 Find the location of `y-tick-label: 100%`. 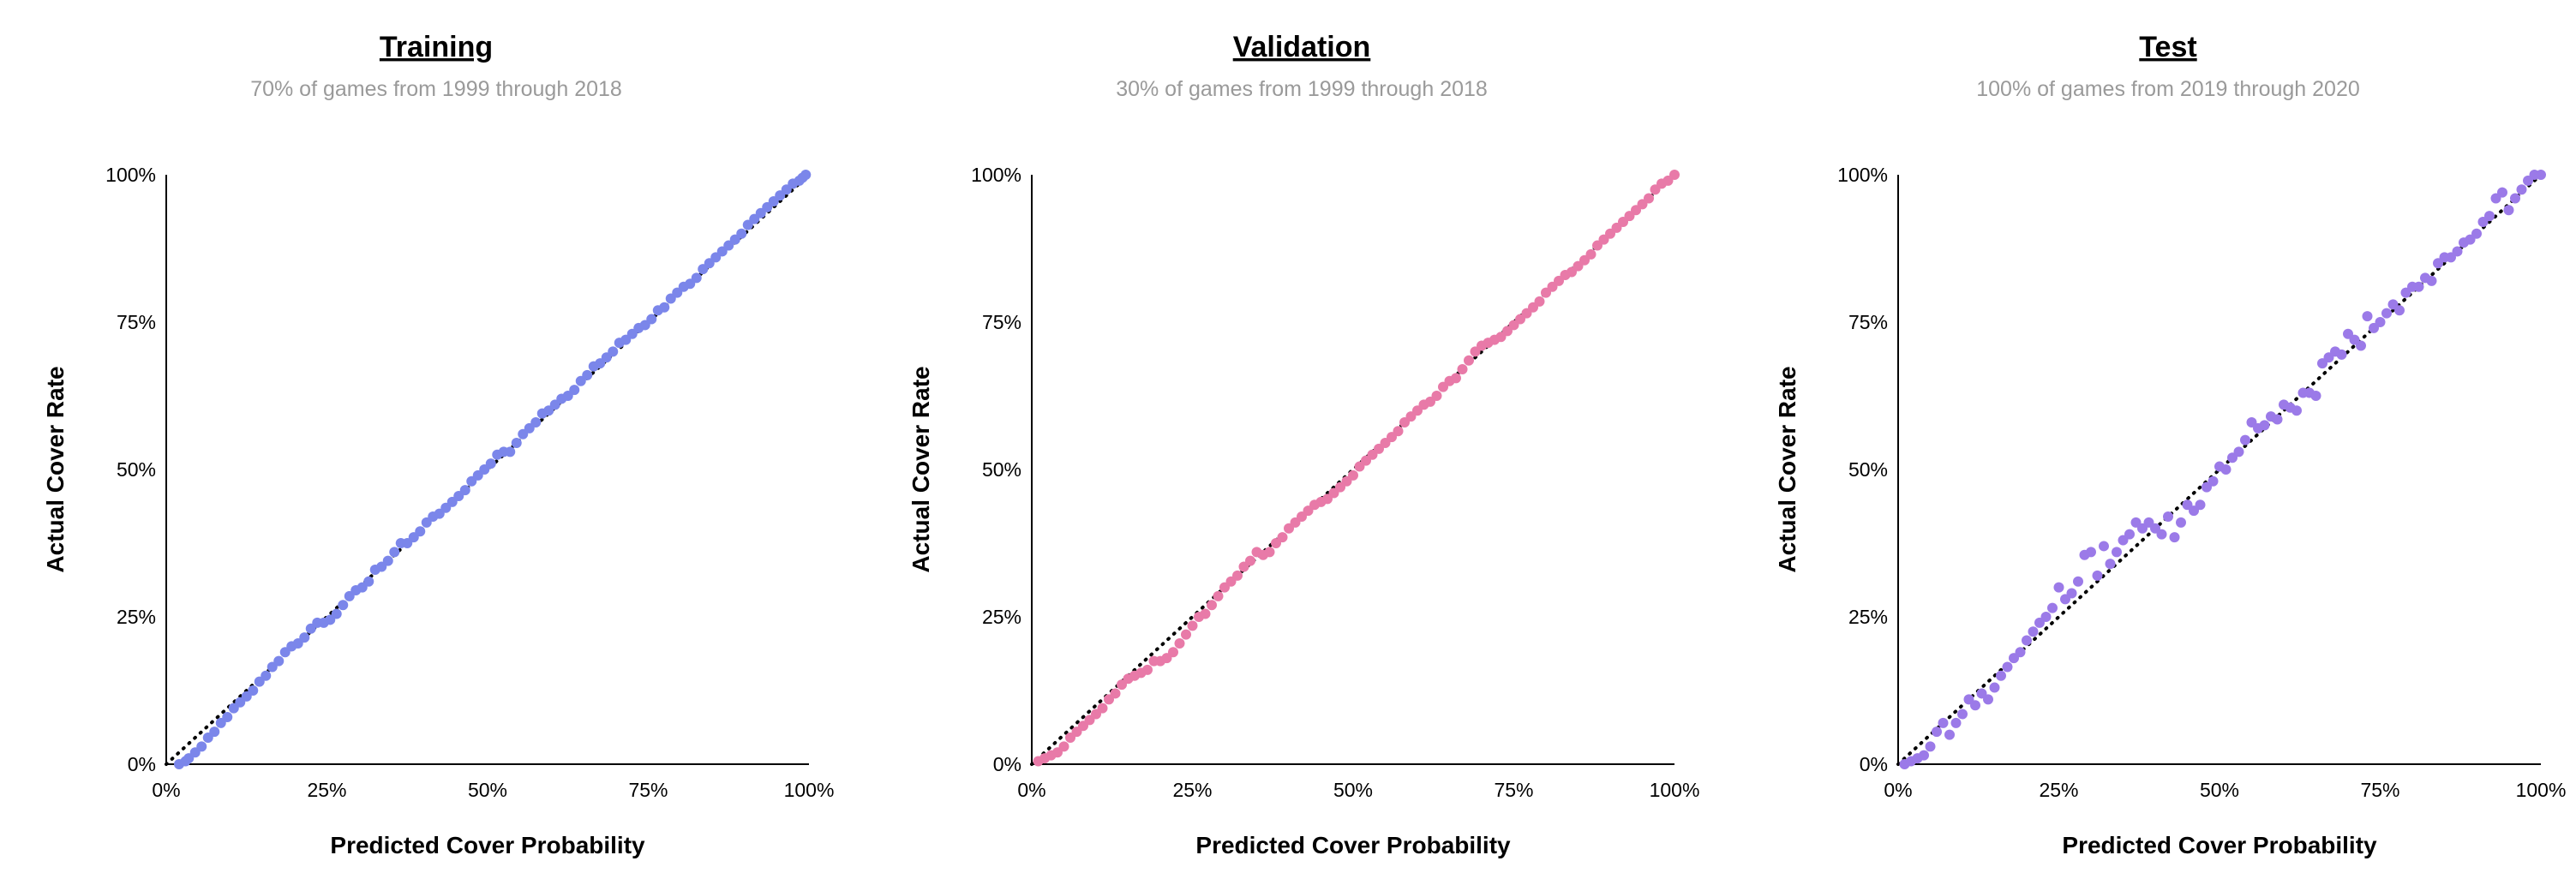

y-tick-label: 100% is located at coordinates (1862, 175).